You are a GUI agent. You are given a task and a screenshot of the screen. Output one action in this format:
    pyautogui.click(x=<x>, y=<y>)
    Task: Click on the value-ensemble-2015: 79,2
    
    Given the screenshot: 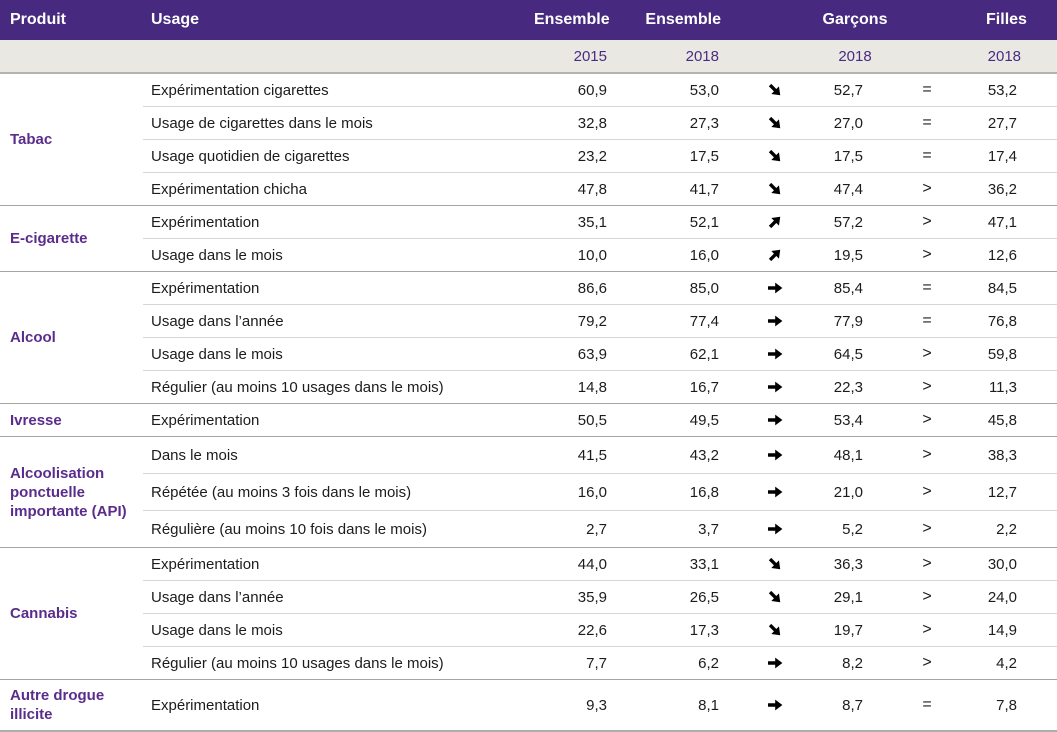 What is the action you would take?
    pyautogui.click(x=573, y=321)
    